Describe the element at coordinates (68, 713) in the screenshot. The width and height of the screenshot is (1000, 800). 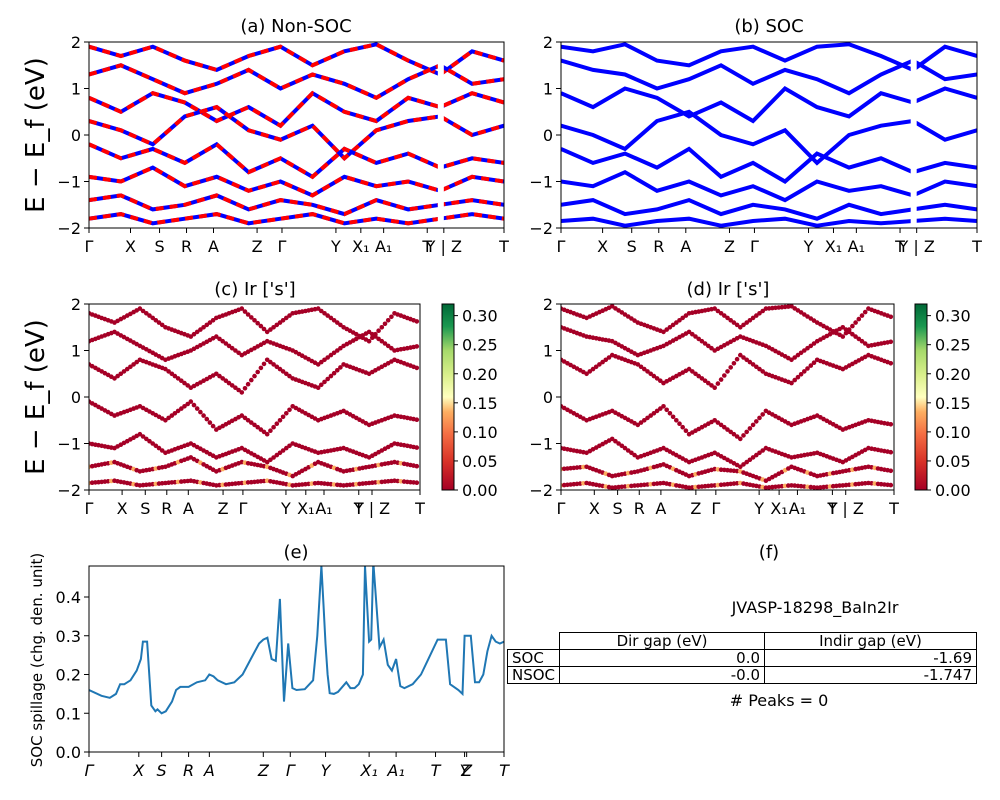
I see `y-tick-label: 0.1` at that location.